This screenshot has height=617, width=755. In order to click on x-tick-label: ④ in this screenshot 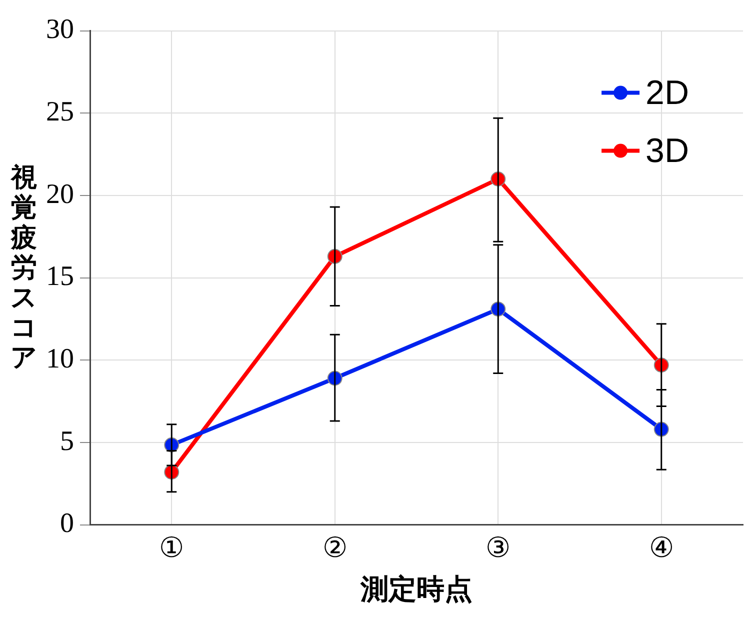, I will do `click(661, 548)`.